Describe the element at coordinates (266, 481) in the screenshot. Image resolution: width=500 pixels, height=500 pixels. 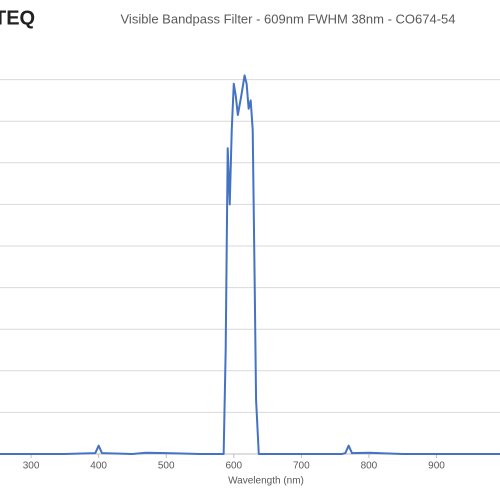
I see `x-axis-label: Wavelength (nm)` at that location.